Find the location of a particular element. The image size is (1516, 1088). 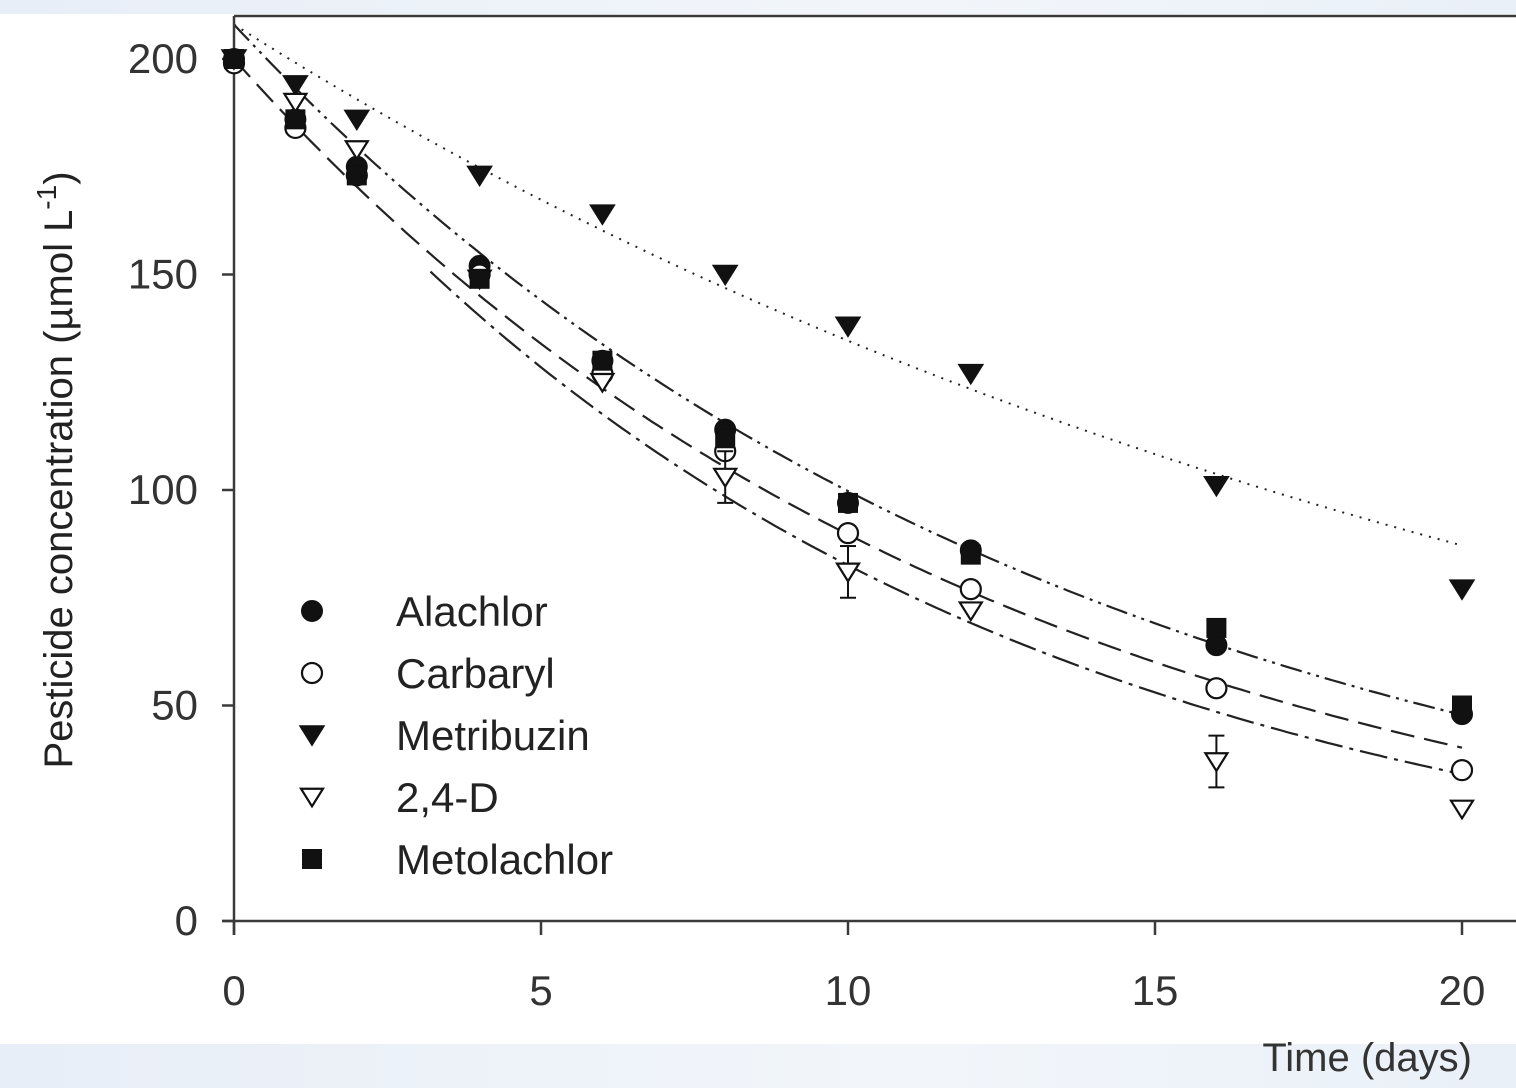

legend-marker-carbaryl is located at coordinates (312, 673).